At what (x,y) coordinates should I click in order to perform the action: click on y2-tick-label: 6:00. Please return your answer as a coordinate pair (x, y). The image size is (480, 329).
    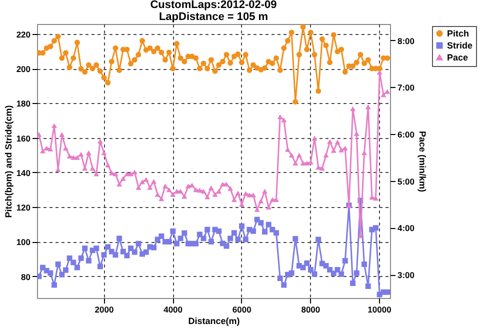
    Looking at the image, I should click on (406, 135).